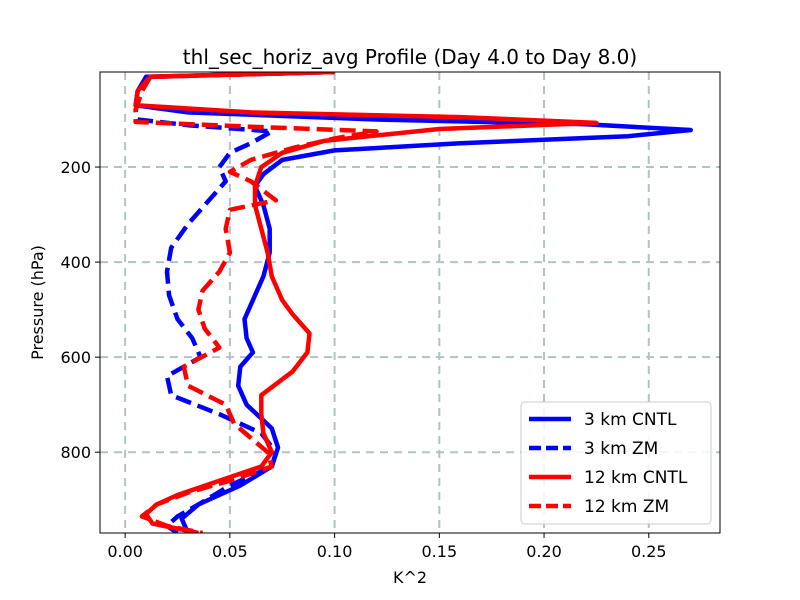 The width and height of the screenshot is (800, 600). I want to click on legend-label-12-km-cntl: 12 km CNTL, so click(636, 478).